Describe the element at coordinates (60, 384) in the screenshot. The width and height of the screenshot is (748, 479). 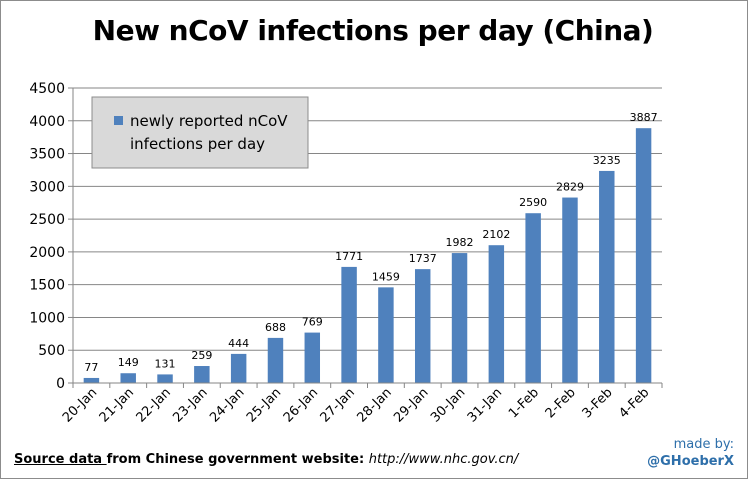
I see `y-tick-label: 0` at that location.